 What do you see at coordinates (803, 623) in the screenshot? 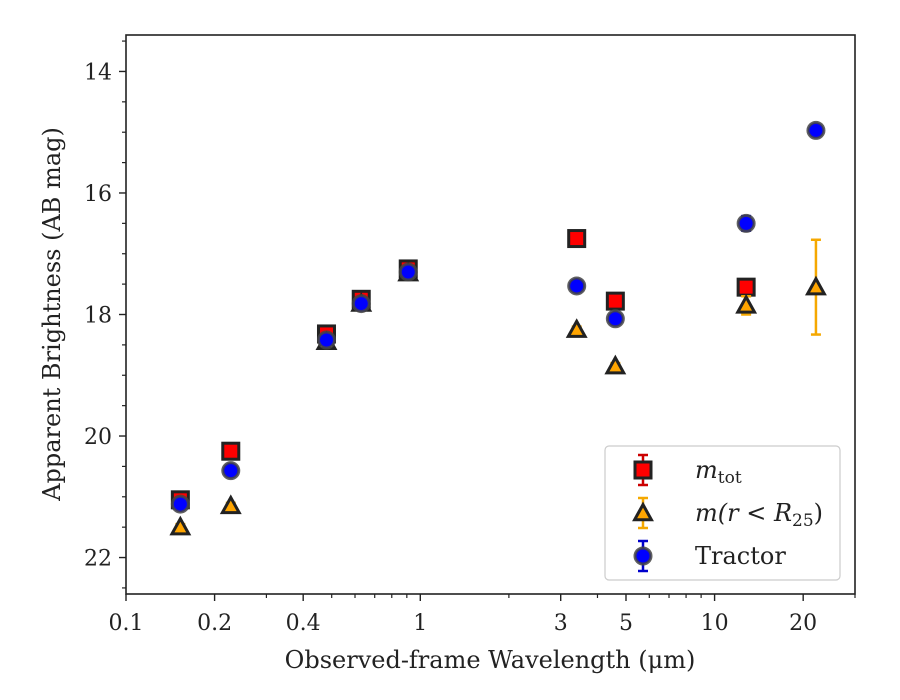
I see `x-tick-label: 20` at bounding box center [803, 623].